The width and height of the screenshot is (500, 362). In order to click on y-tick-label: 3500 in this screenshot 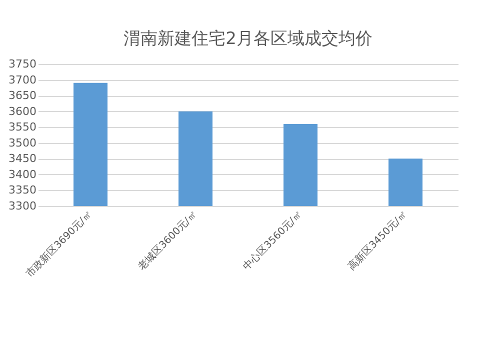, I will do `click(22, 143)`.